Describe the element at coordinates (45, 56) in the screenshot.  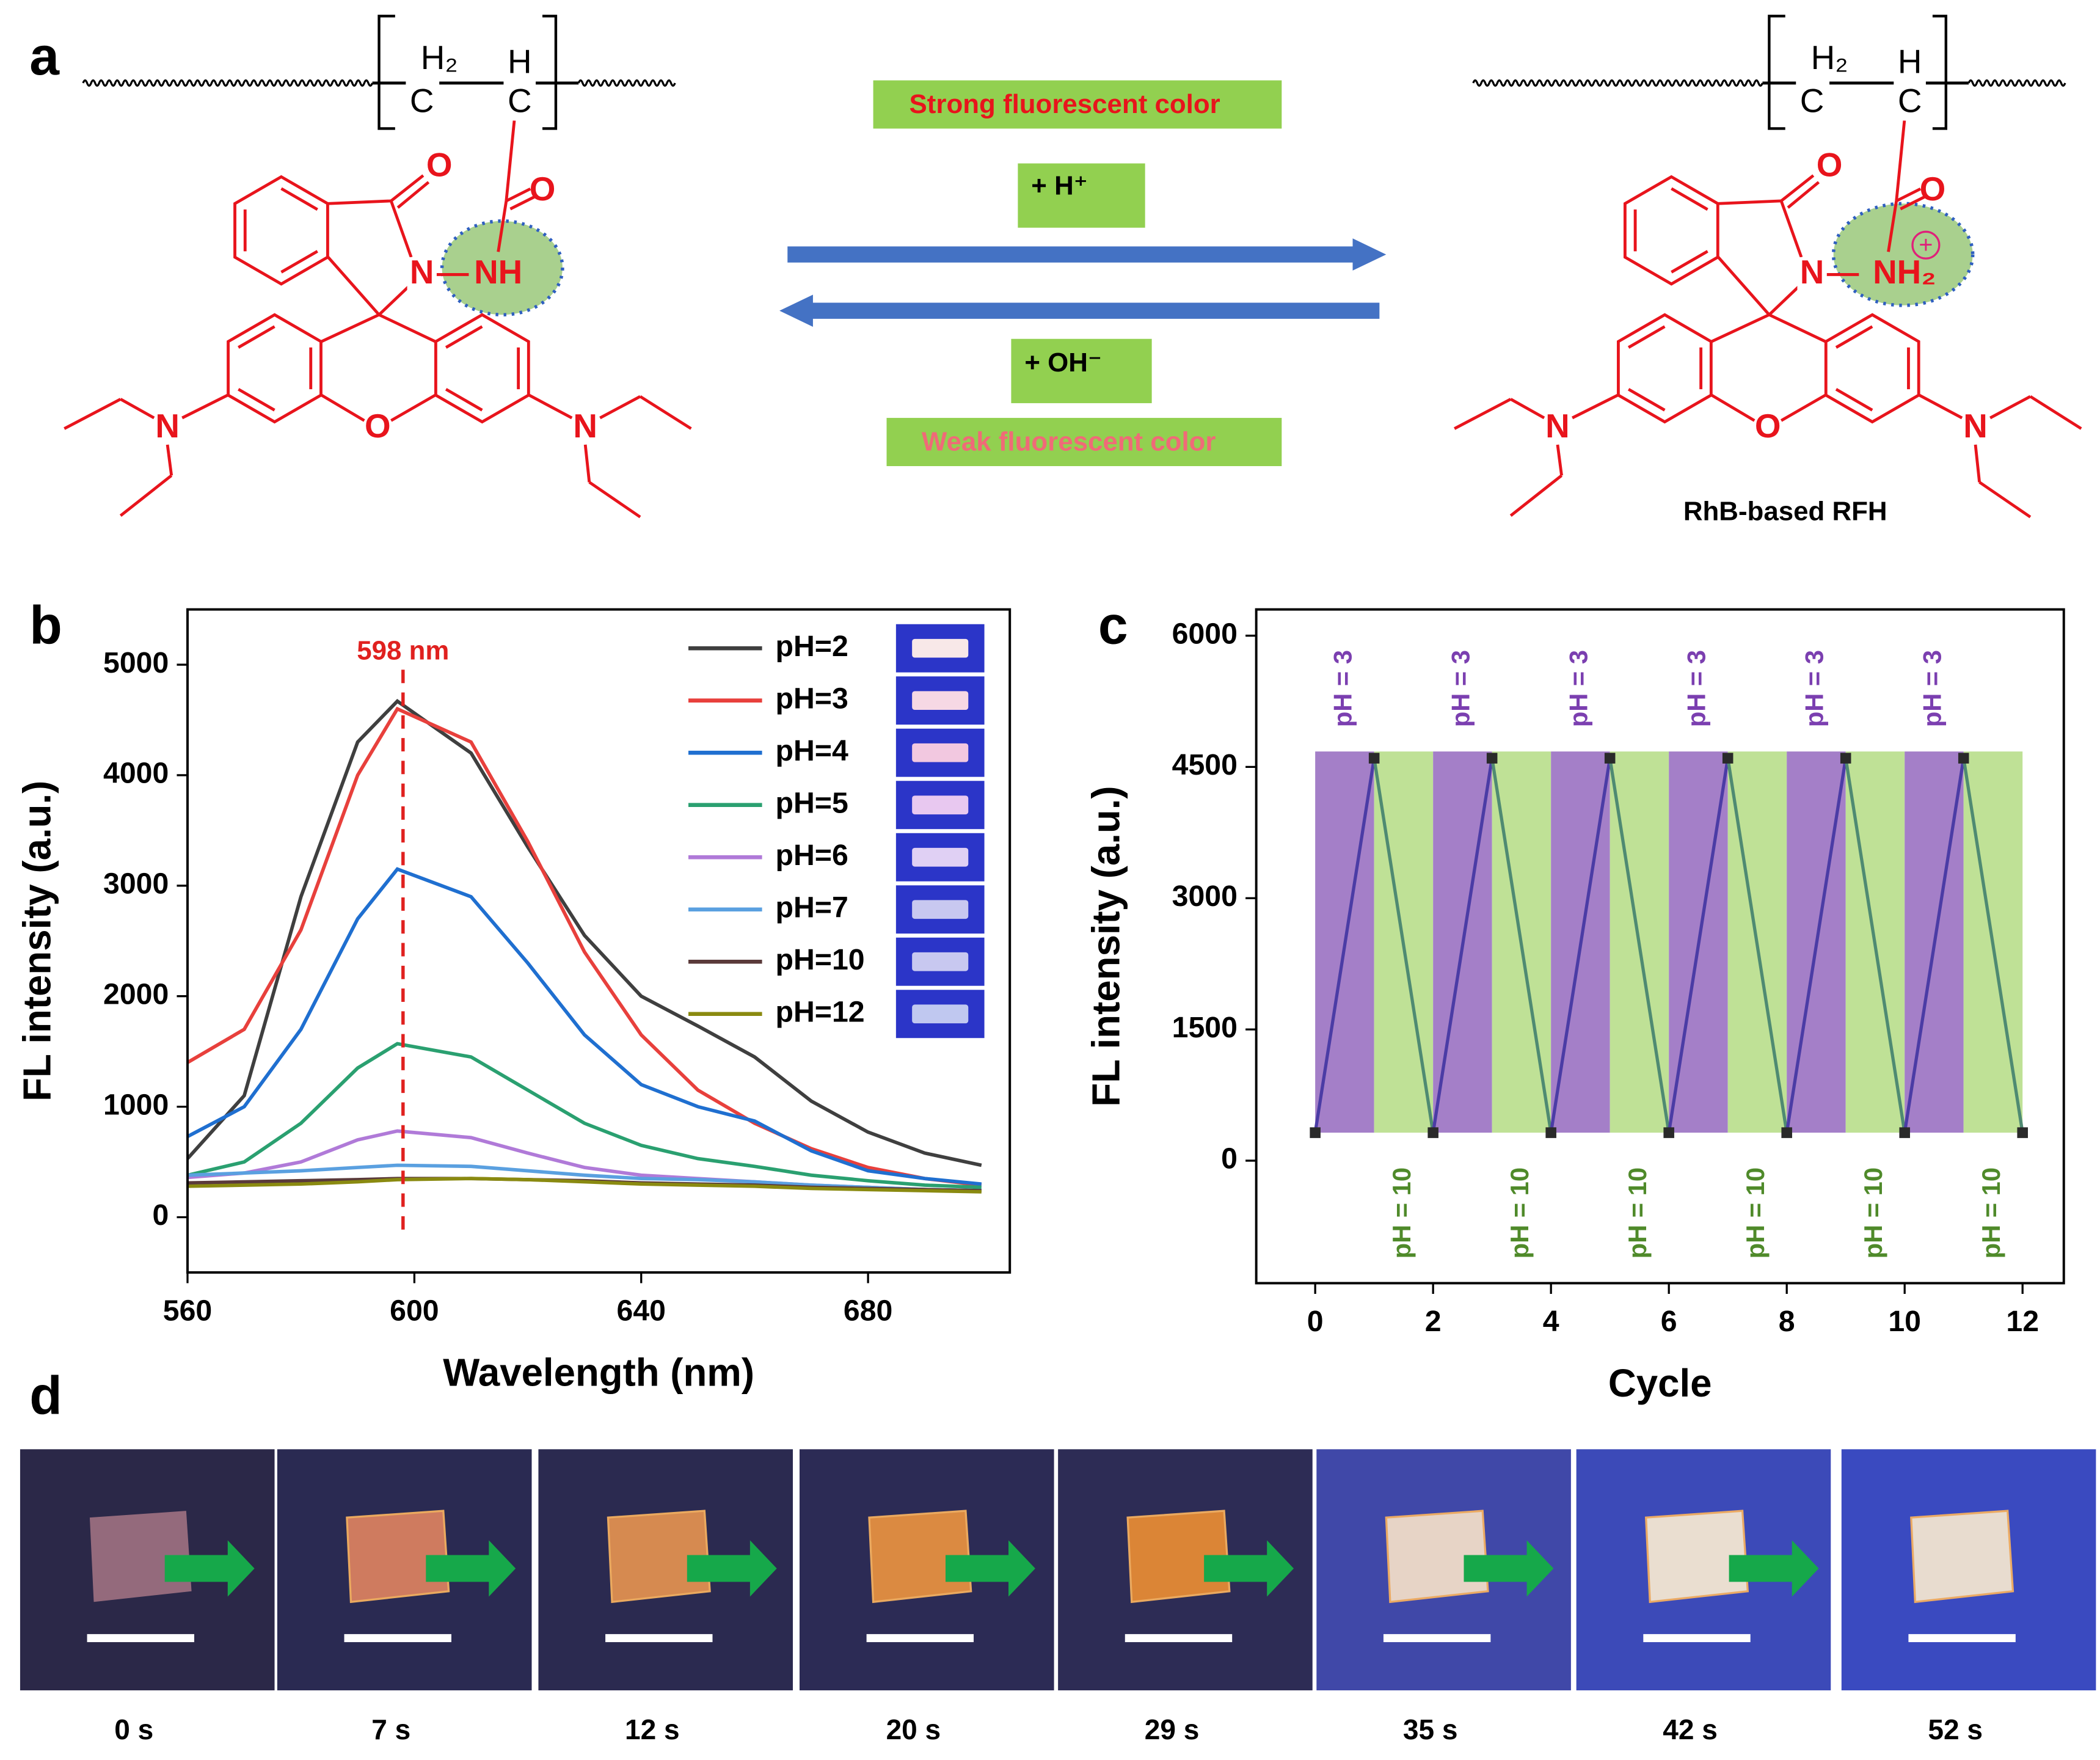
I see `panel-label: a` at that location.